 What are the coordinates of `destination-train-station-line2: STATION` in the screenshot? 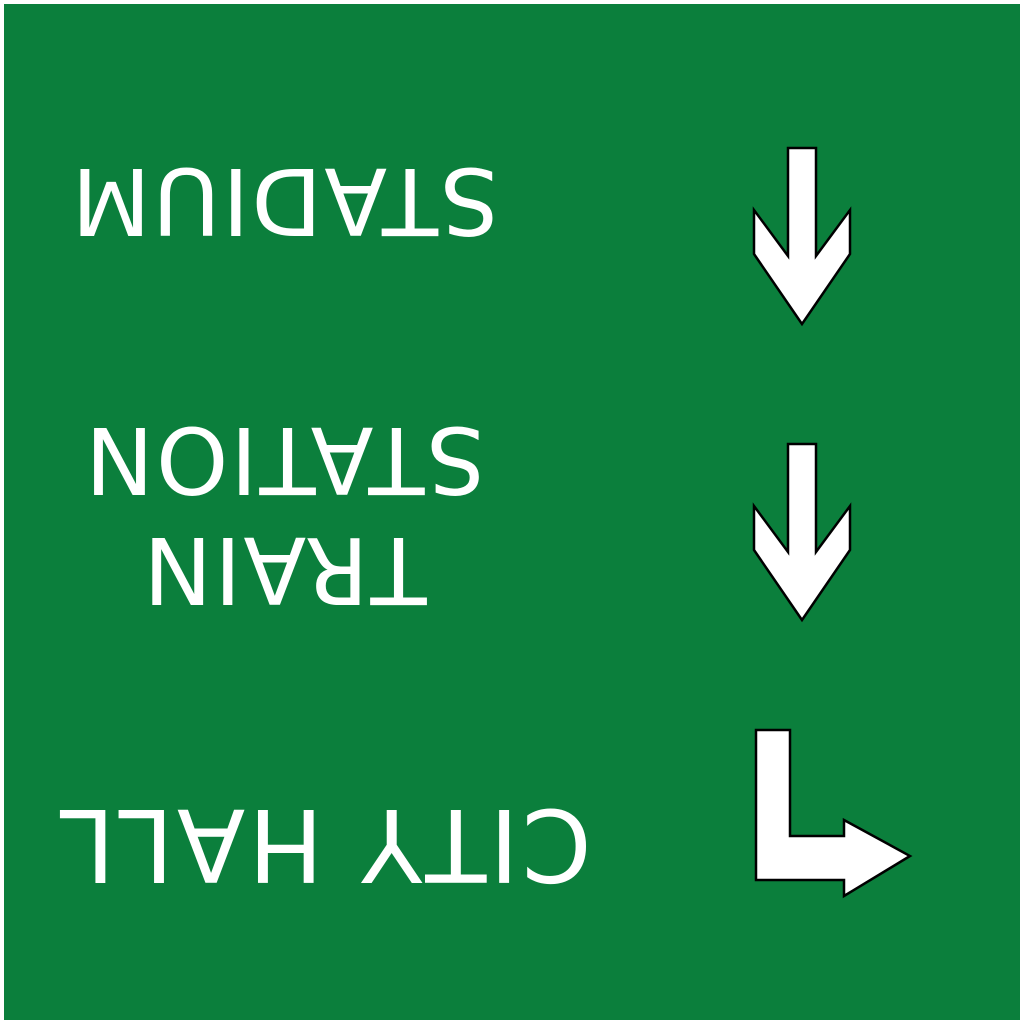 It's located at (284, 459).